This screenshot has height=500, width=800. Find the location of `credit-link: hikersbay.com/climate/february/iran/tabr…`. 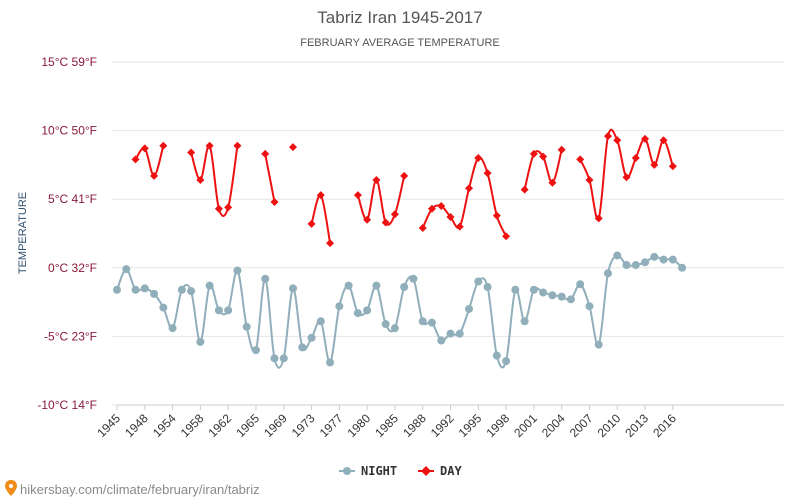

credit-link: hikersbay.com/climate/february/iran/tabr… is located at coordinates (140, 489).